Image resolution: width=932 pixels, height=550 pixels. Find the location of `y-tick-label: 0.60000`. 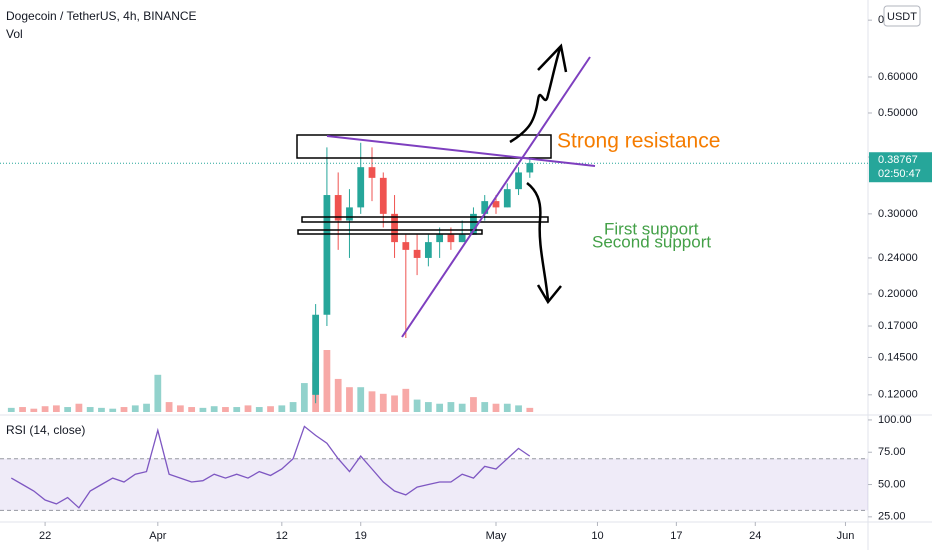

y-tick-label: 0.60000 is located at coordinates (898, 77).